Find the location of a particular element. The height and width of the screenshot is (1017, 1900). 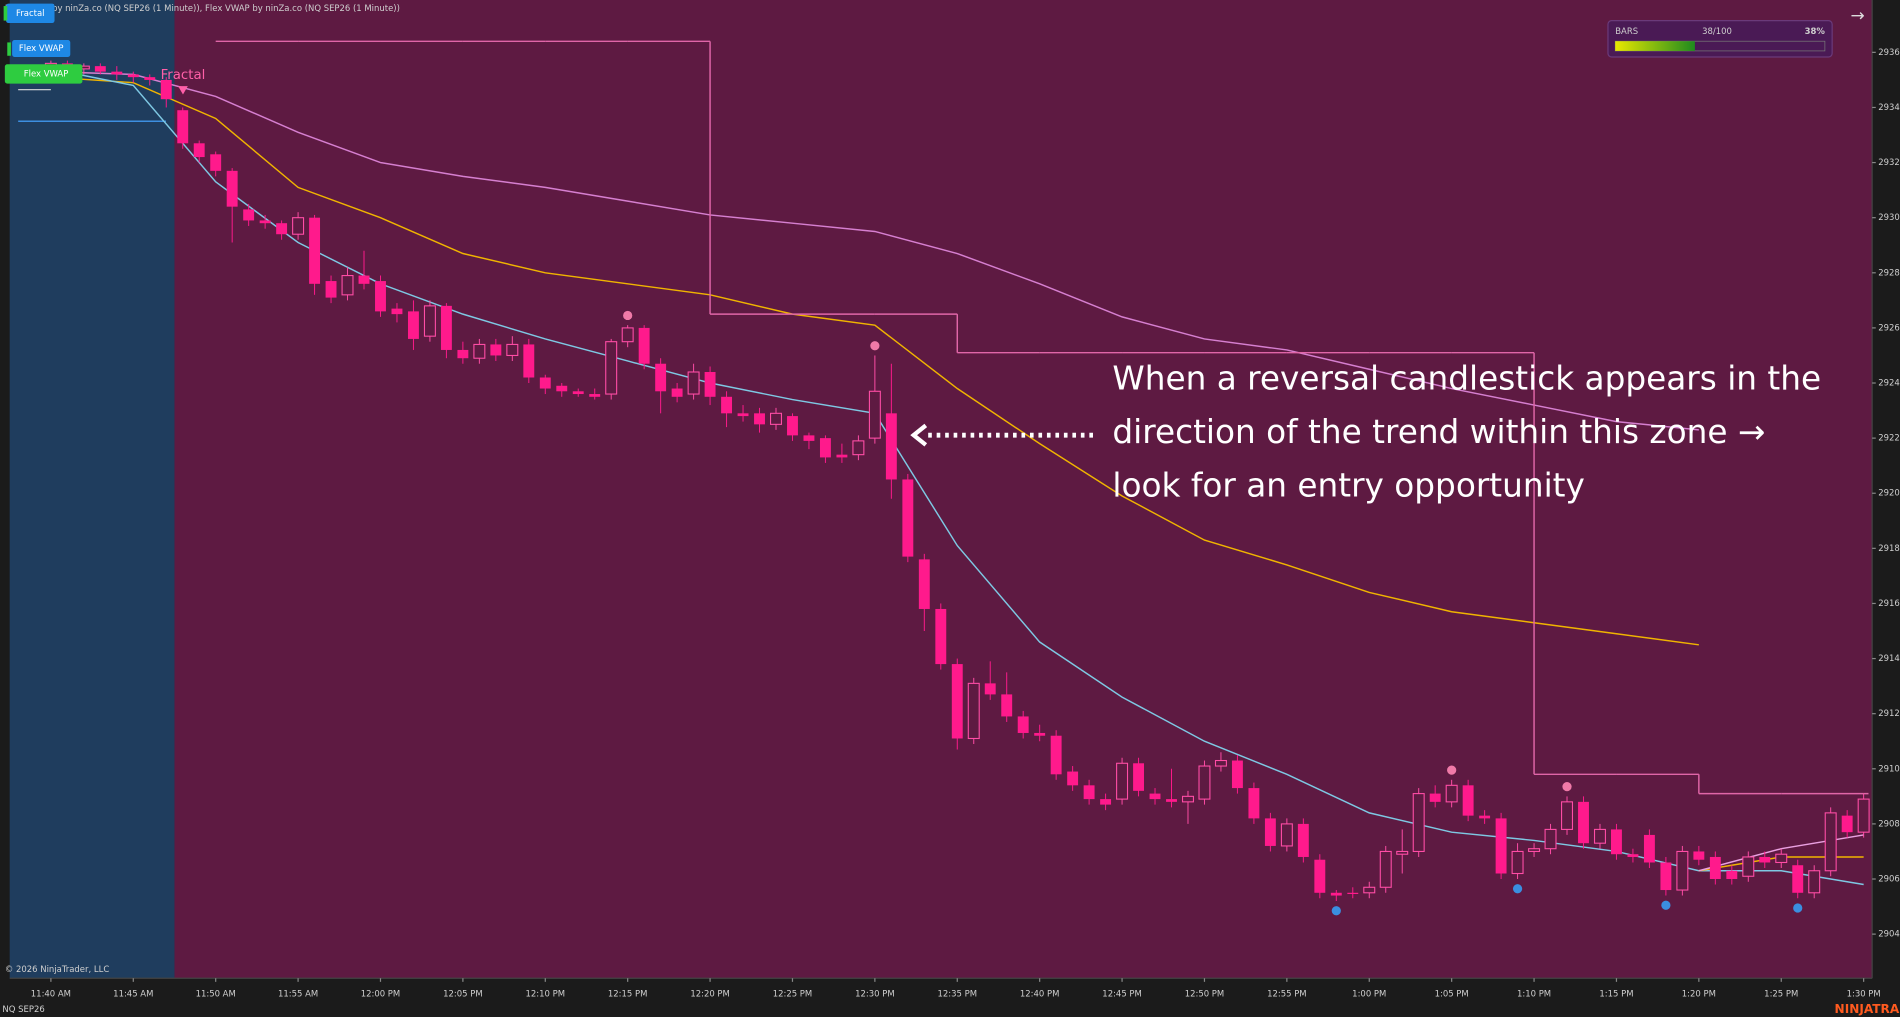

bars-label: BARS is located at coordinates (1626, 31).